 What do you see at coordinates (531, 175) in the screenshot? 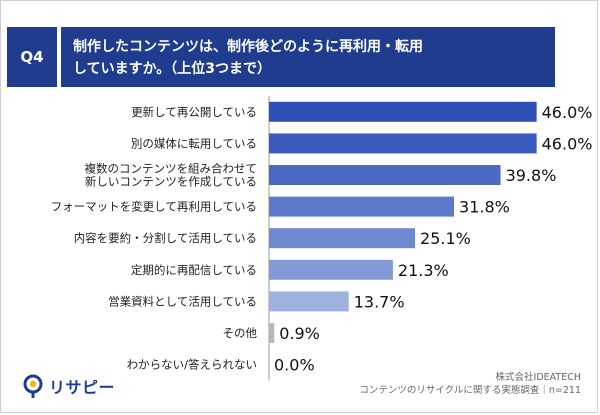
I see `value-label: 39.8%` at bounding box center [531, 175].